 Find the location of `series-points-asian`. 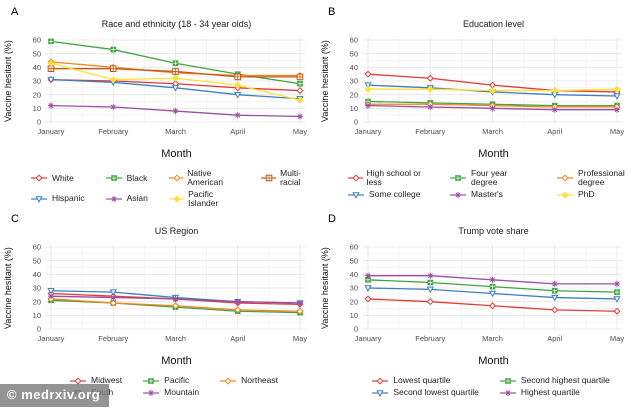

series-points-asian is located at coordinates (175, 111).